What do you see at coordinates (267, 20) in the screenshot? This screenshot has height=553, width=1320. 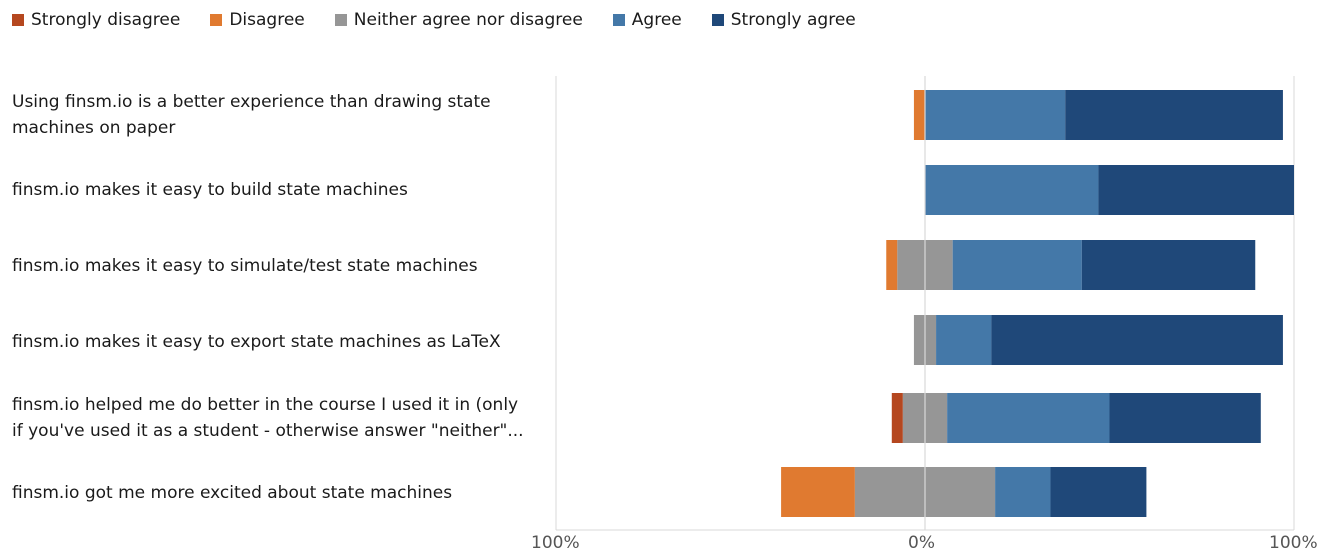 I see `legend-label: Disagree` at bounding box center [267, 20].